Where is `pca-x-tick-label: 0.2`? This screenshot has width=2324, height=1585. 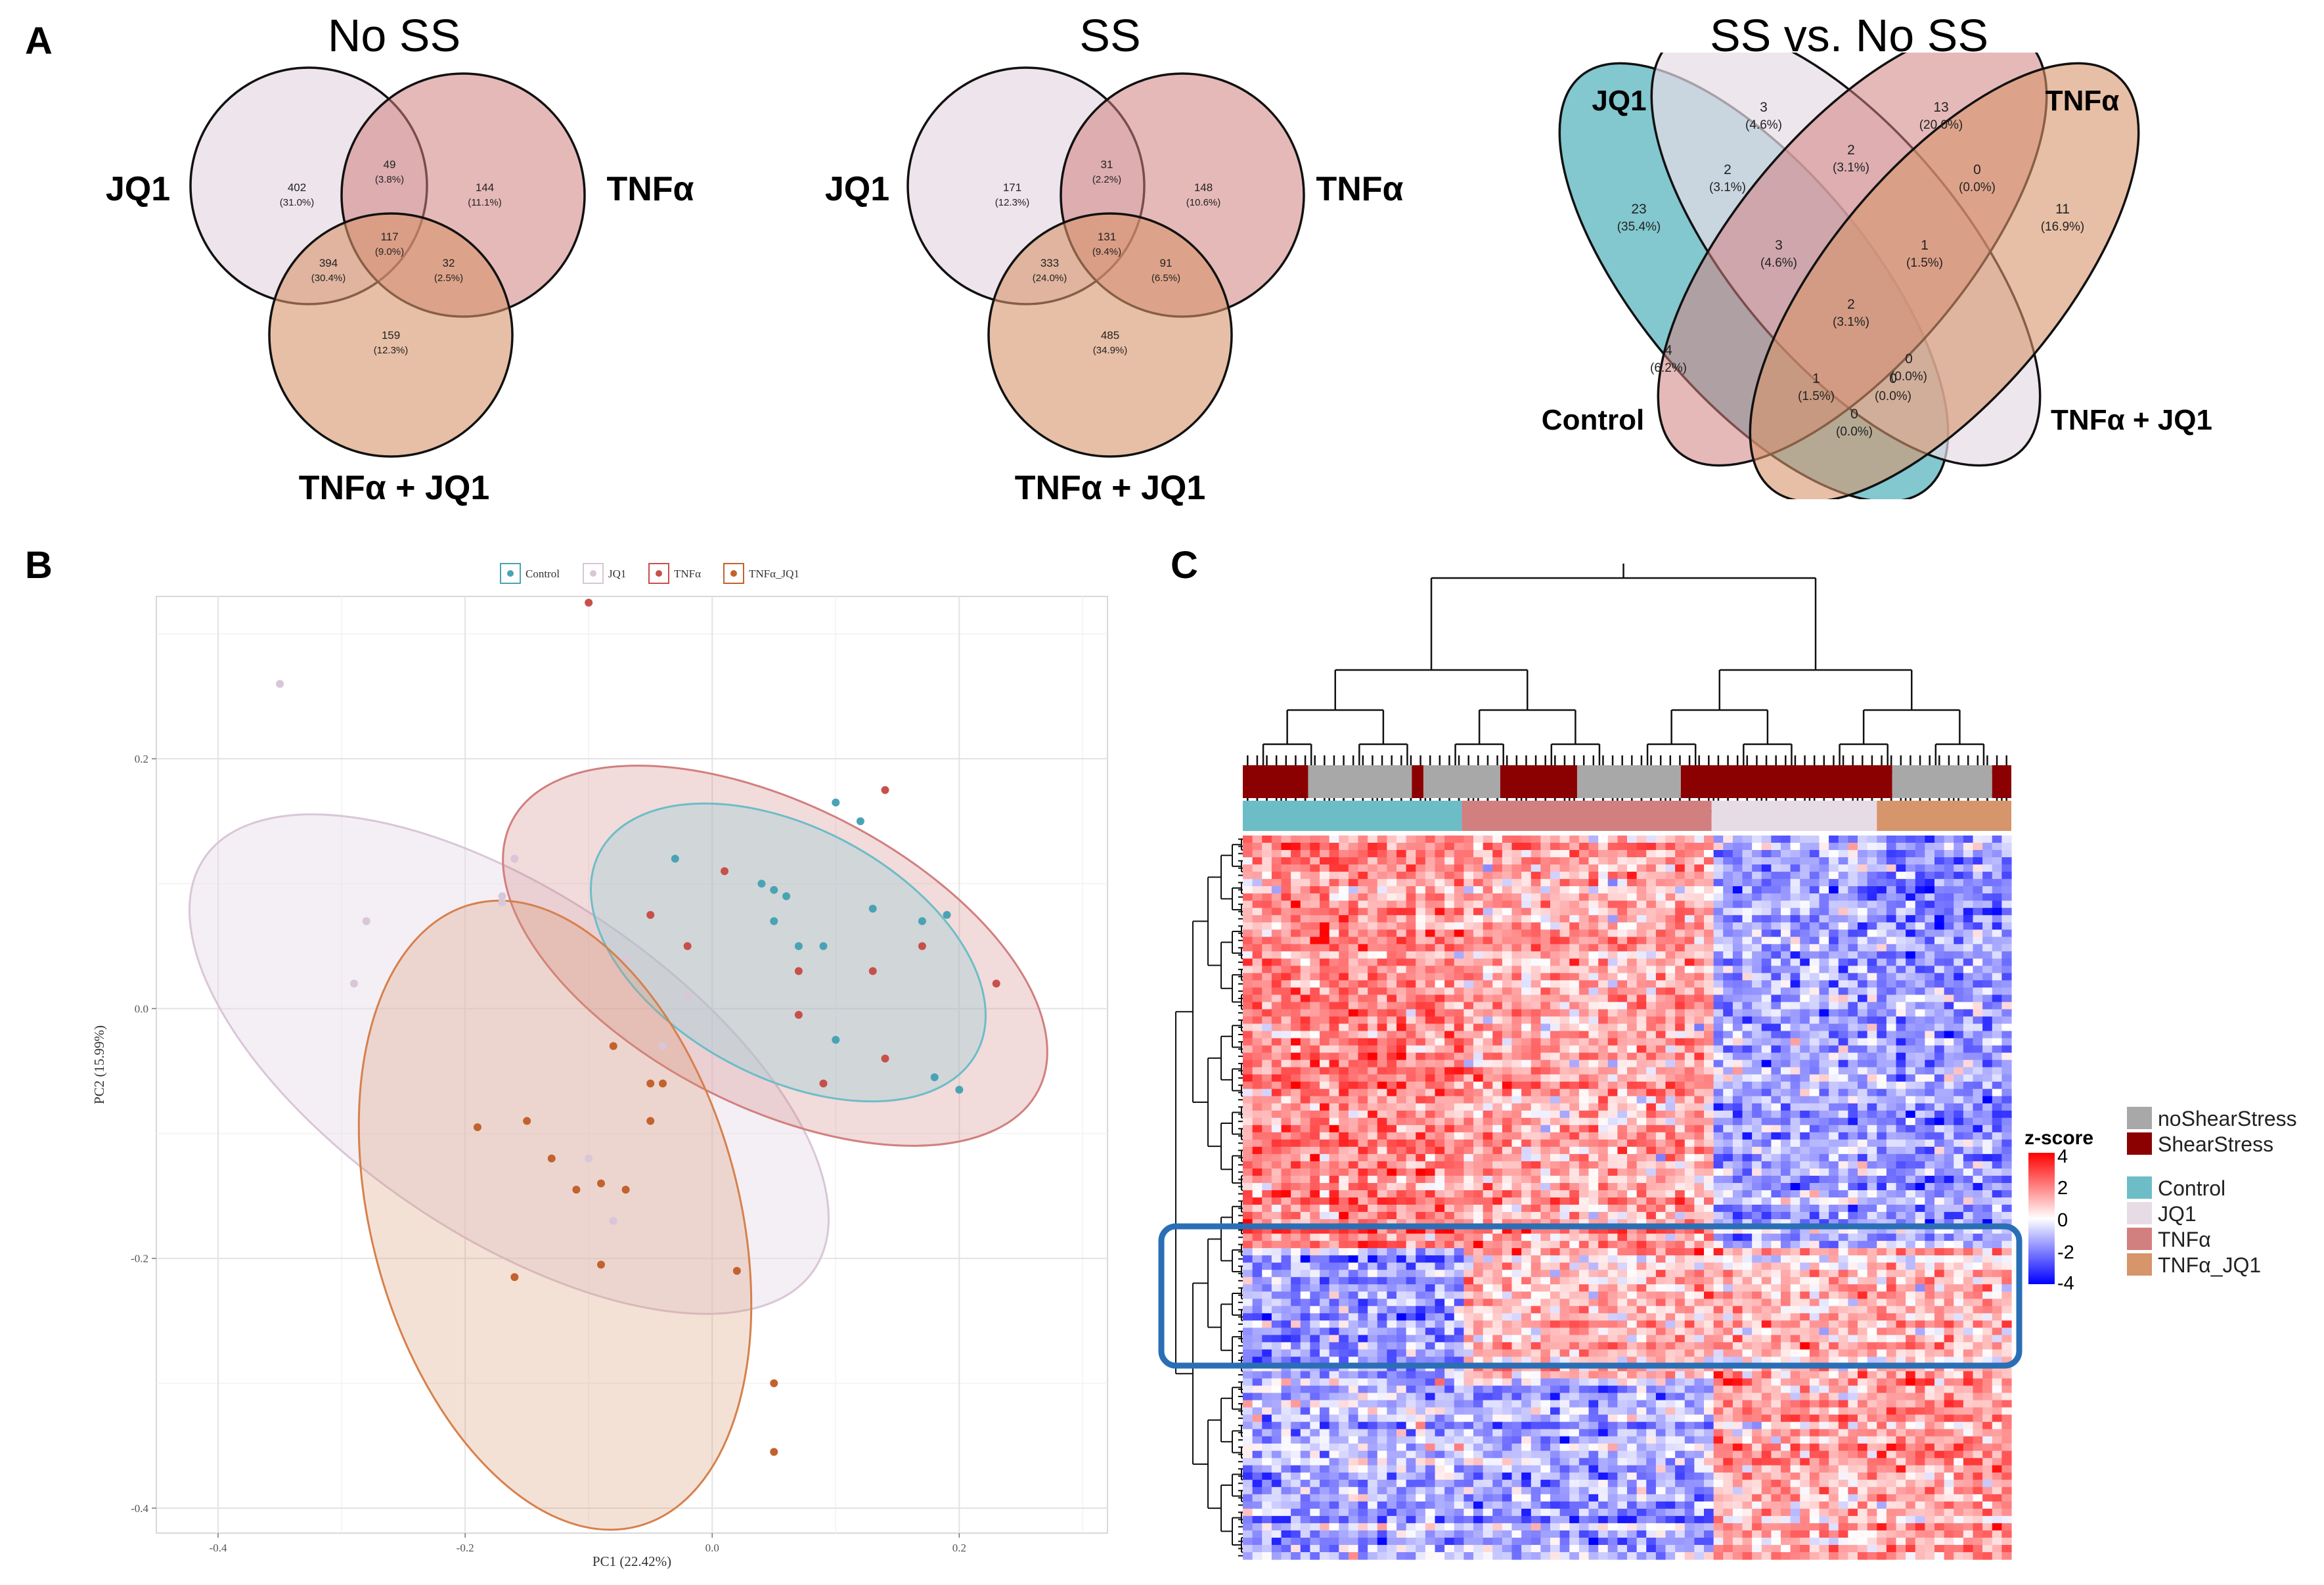
pca-x-tick-label: 0.2 is located at coordinates (959, 1548).